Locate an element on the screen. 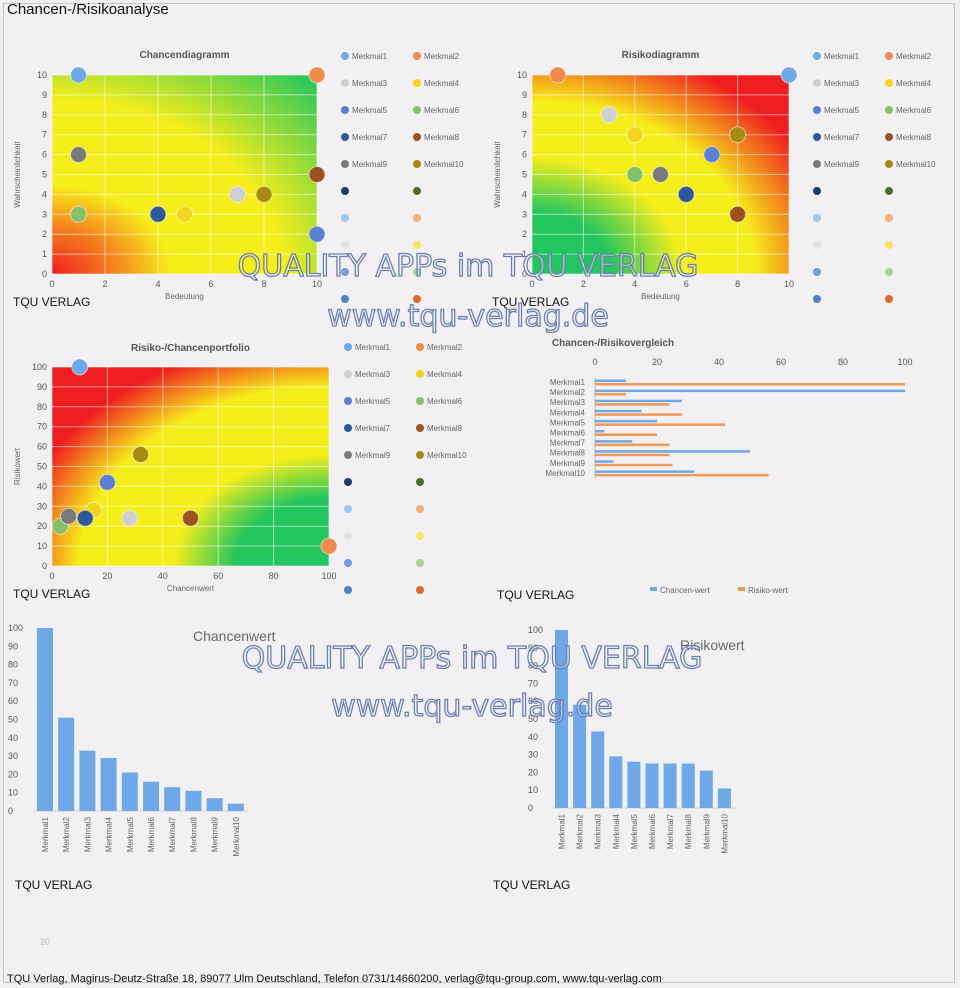 Image resolution: width=960 pixels, height=988 pixels. page-title: Chancen-/Risikoanalyse is located at coordinates (88, 9).